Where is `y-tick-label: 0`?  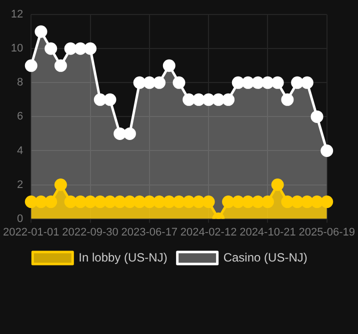 y-tick-label: 0 is located at coordinates (20, 218).